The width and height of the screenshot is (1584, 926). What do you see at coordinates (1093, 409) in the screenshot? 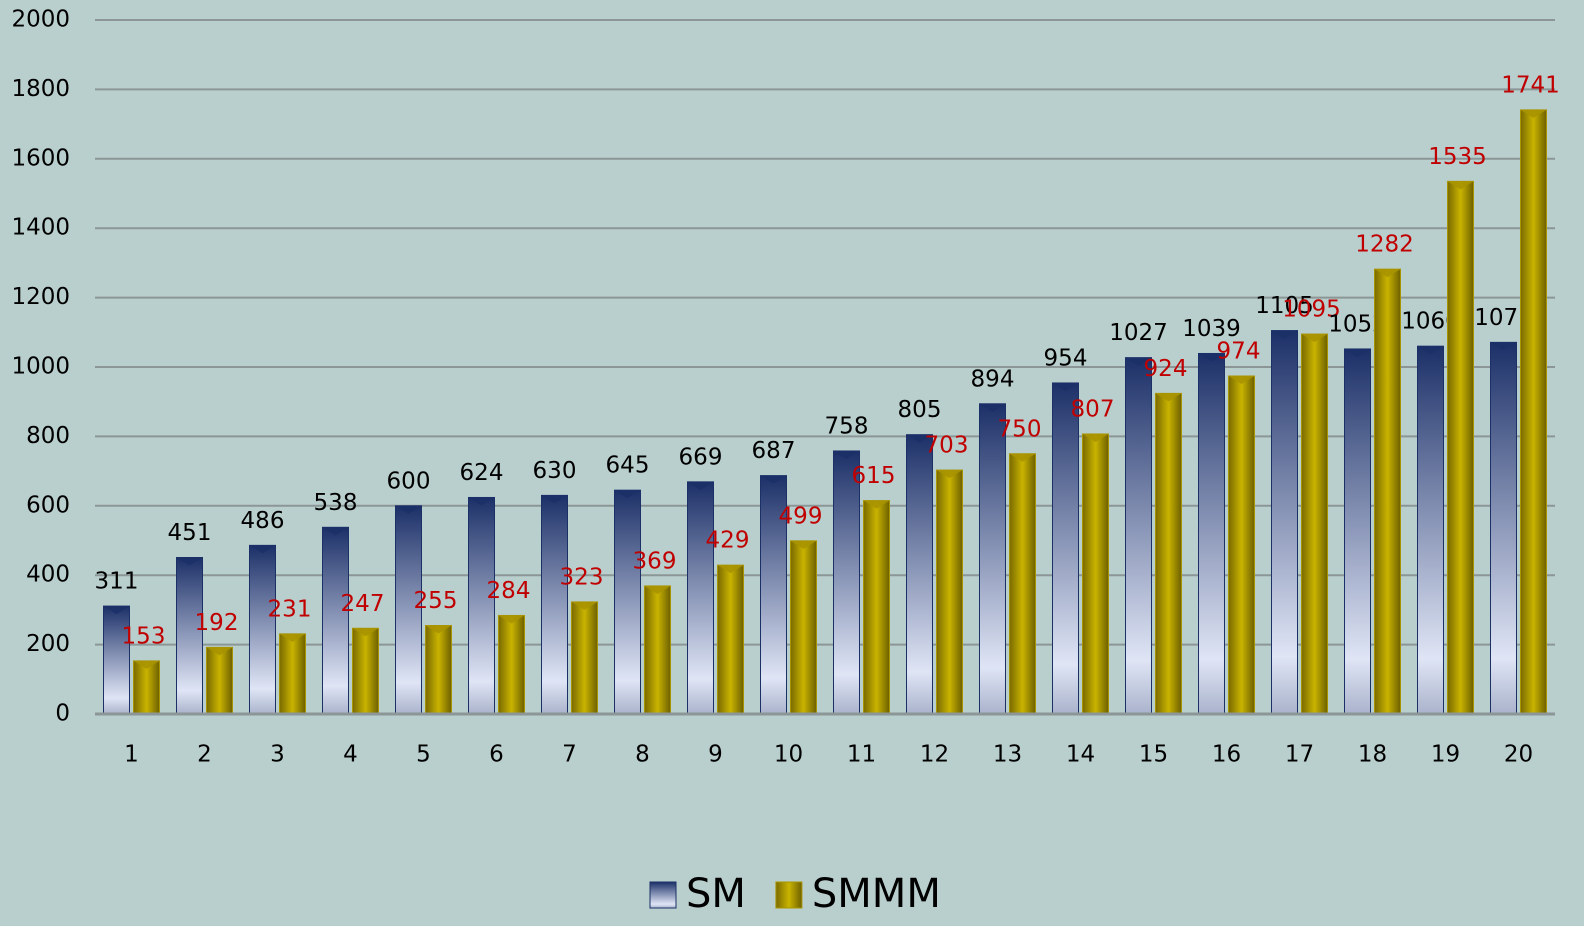
I see `data-label: 807` at bounding box center [1093, 409].